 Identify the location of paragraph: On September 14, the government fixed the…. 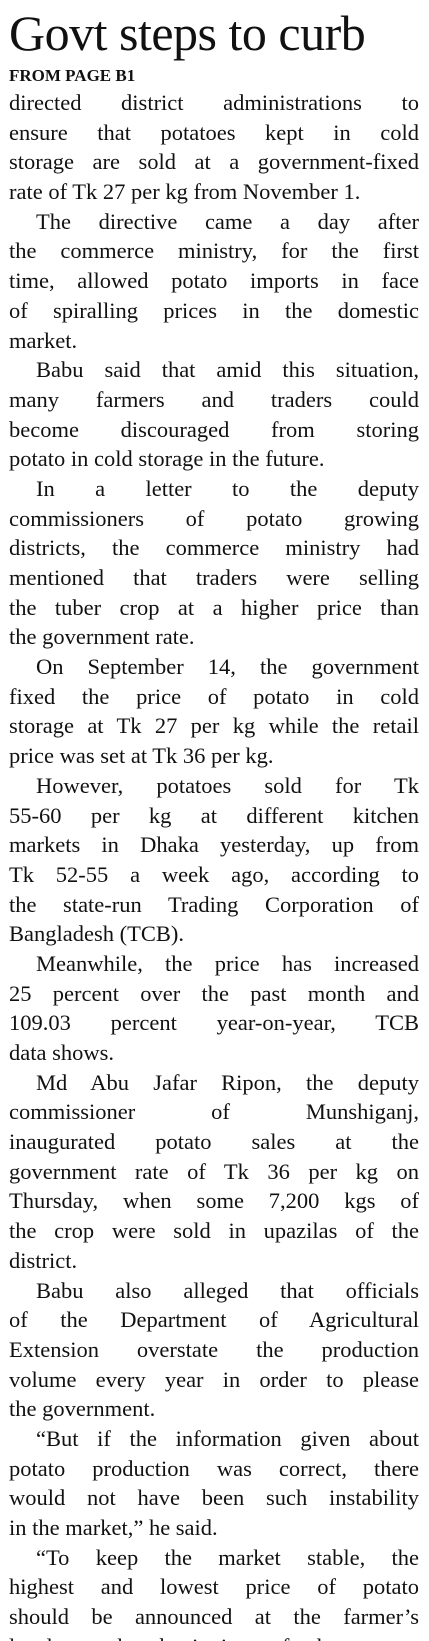
(214, 711).